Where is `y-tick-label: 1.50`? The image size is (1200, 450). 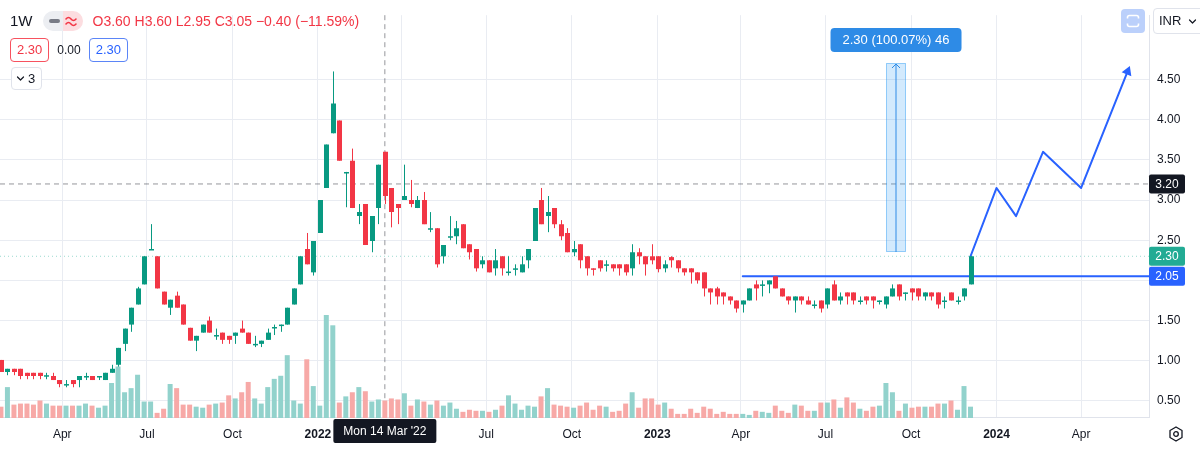
y-tick-label: 1.50 is located at coordinates (1169, 319).